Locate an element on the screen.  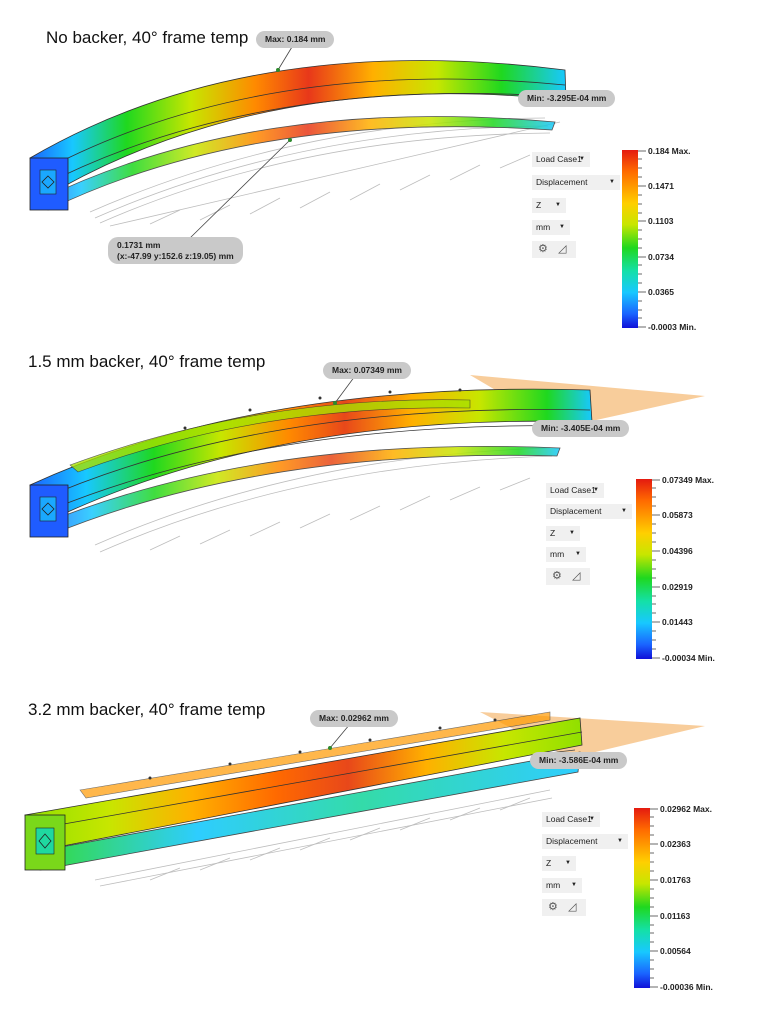
min-callout: Min: -3.405E-04 mm is located at coordinates (581, 428).